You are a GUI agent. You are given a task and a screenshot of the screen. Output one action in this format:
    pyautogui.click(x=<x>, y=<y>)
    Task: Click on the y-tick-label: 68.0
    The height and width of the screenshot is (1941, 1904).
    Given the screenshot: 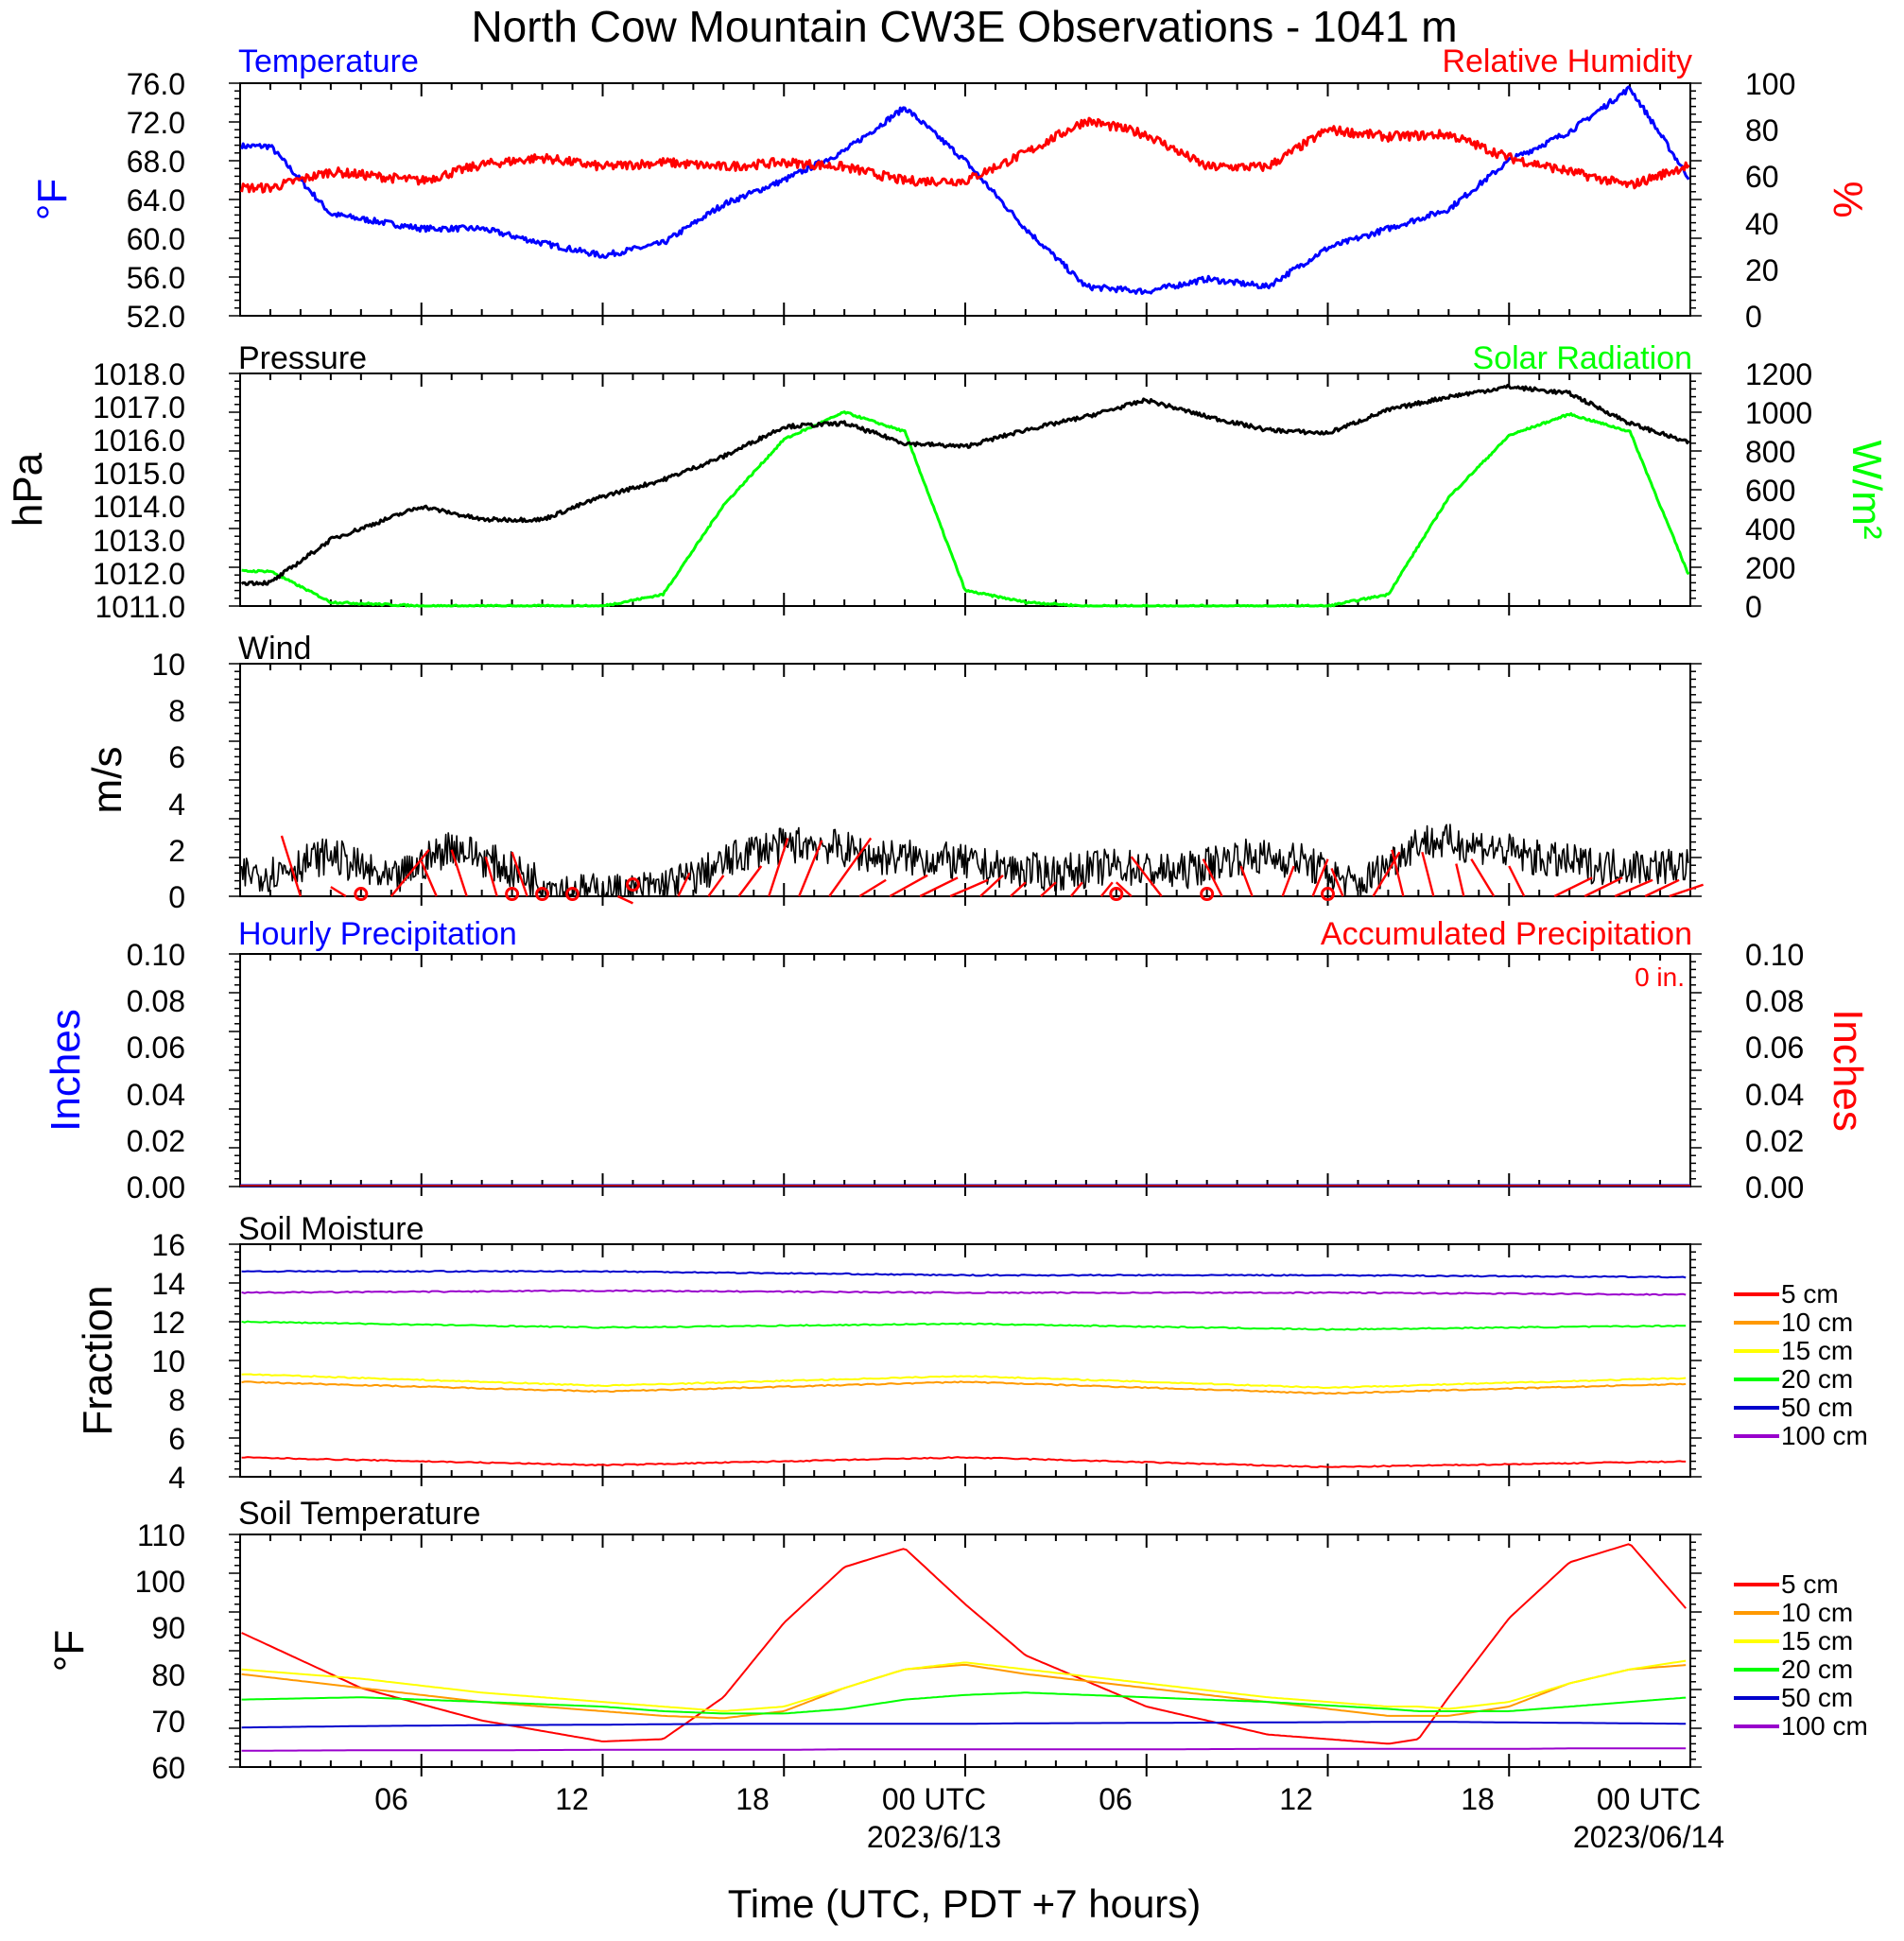 What is the action you would take?
    pyautogui.click(x=156, y=162)
    